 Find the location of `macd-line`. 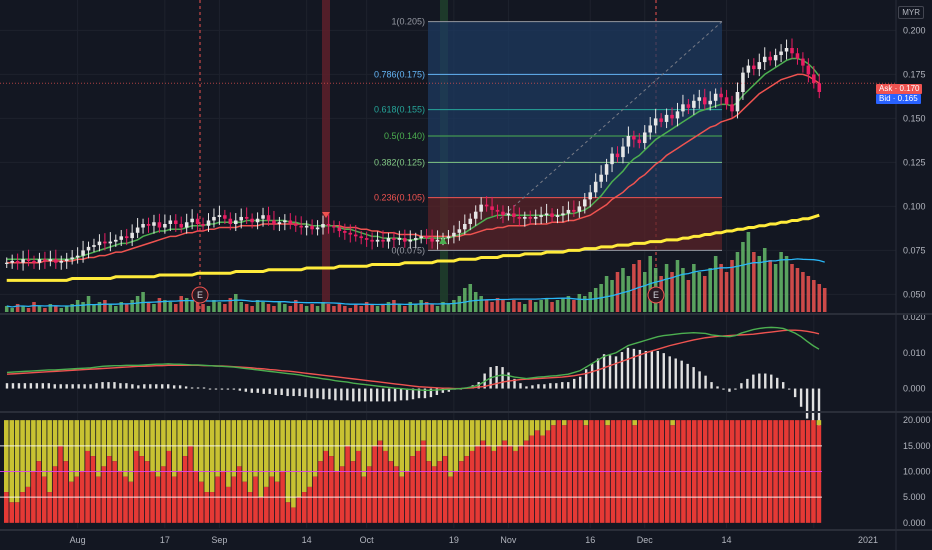

macd-line is located at coordinates (413, 359).